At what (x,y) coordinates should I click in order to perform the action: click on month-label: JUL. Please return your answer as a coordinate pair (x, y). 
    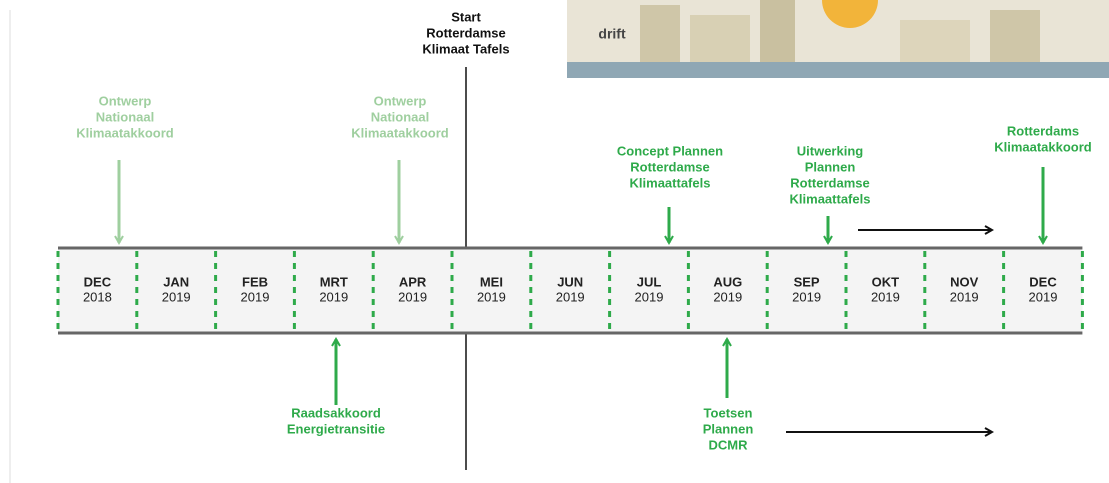
    Looking at the image, I should click on (649, 281).